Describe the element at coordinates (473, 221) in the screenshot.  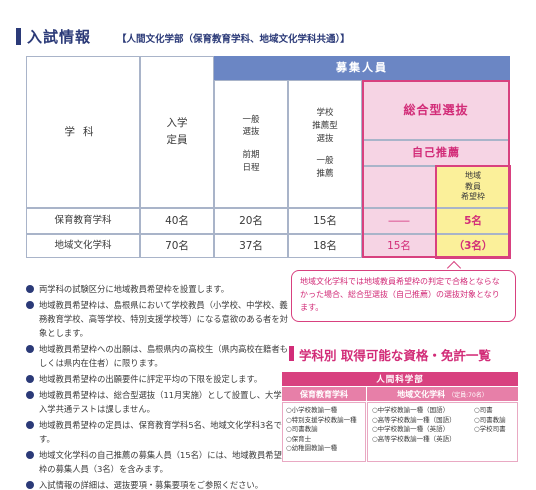
I see `row-region-nursery: 5名` at that location.